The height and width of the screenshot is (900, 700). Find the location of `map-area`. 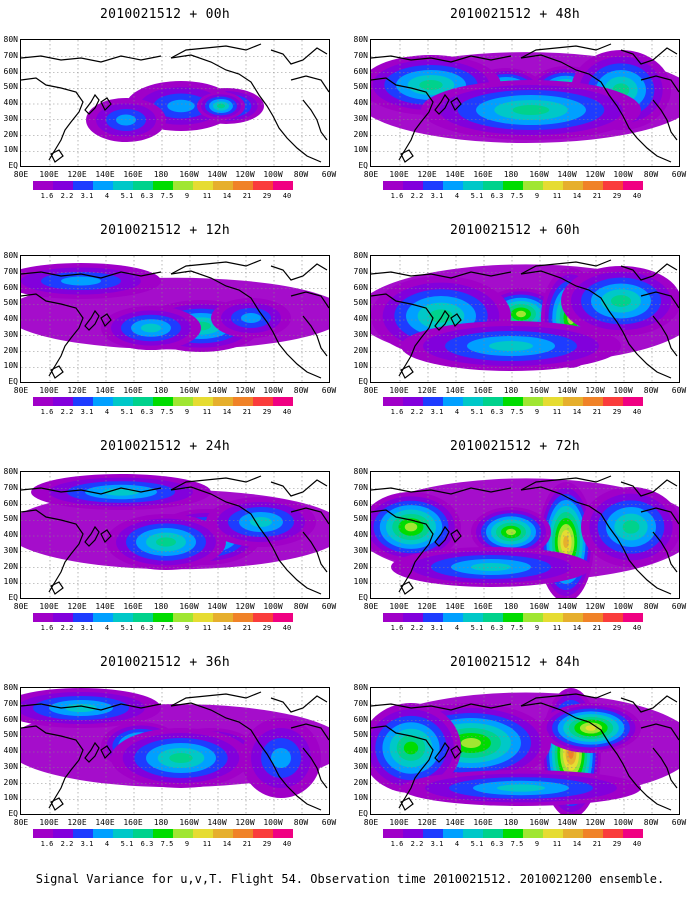

map-area is located at coordinates (175, 751).